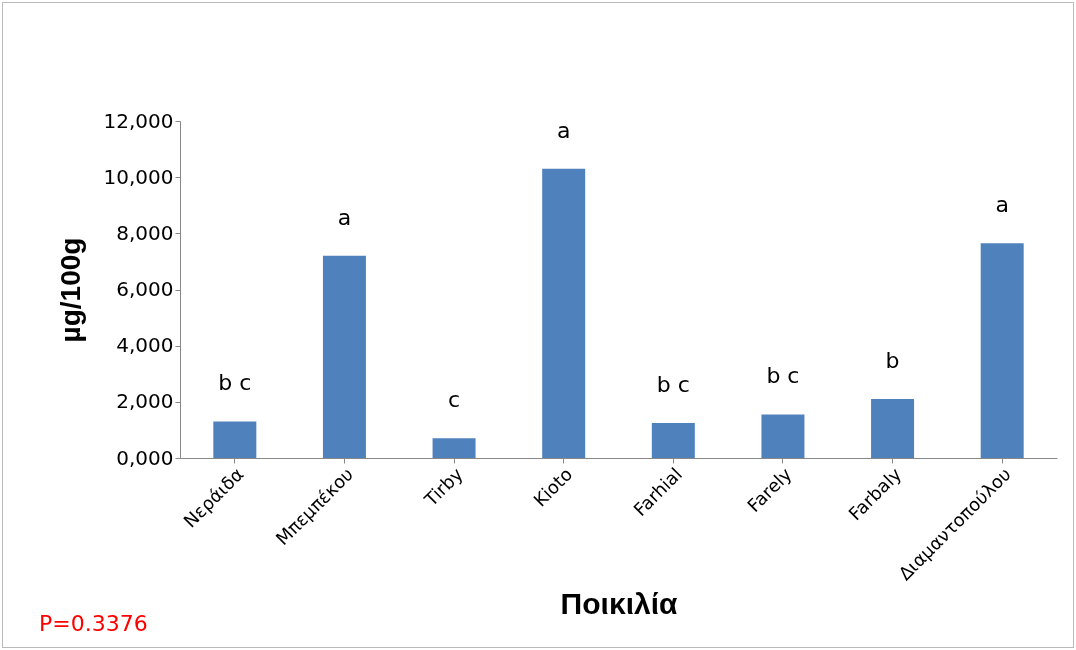 The height and width of the screenshot is (650, 1076). What do you see at coordinates (145, 289) in the screenshot?
I see `y-tick-label: 6,000` at bounding box center [145, 289].